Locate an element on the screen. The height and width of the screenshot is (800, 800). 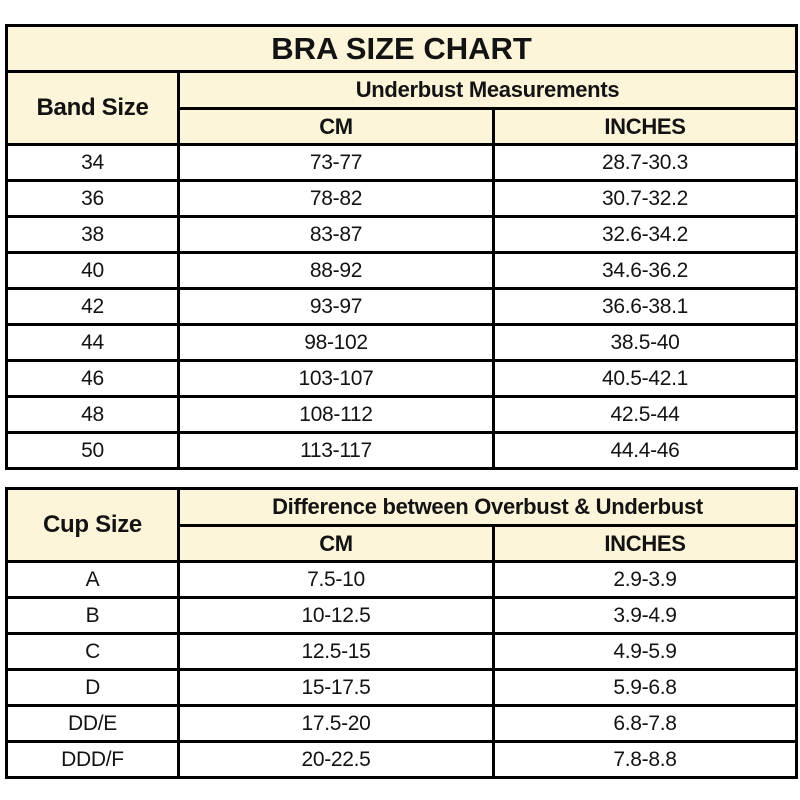
table-row: DD/E 17.5-20 6.8-7.8 is located at coordinates (401, 723).